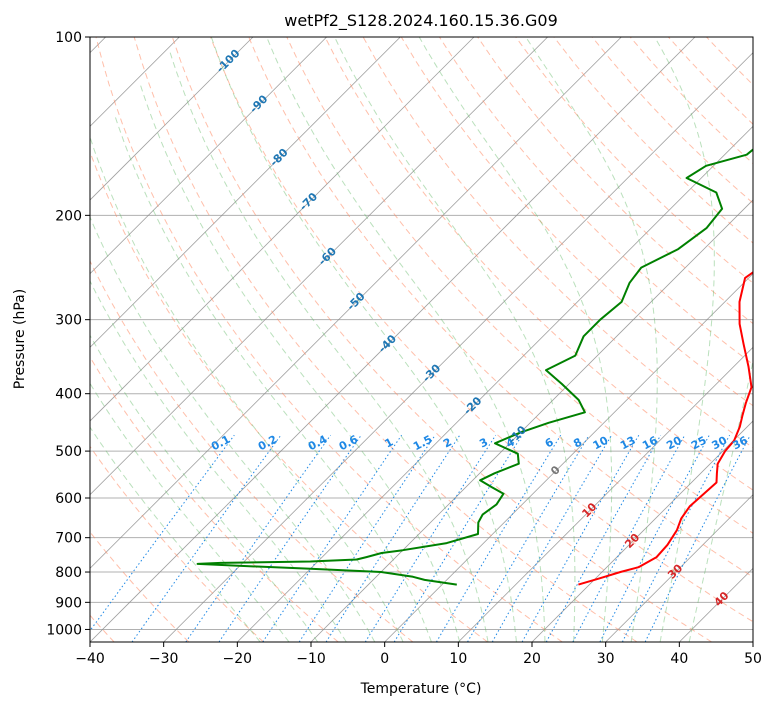 The height and width of the screenshot is (708, 775). I want to click on y-tick-label: 400, so click(68, 395).